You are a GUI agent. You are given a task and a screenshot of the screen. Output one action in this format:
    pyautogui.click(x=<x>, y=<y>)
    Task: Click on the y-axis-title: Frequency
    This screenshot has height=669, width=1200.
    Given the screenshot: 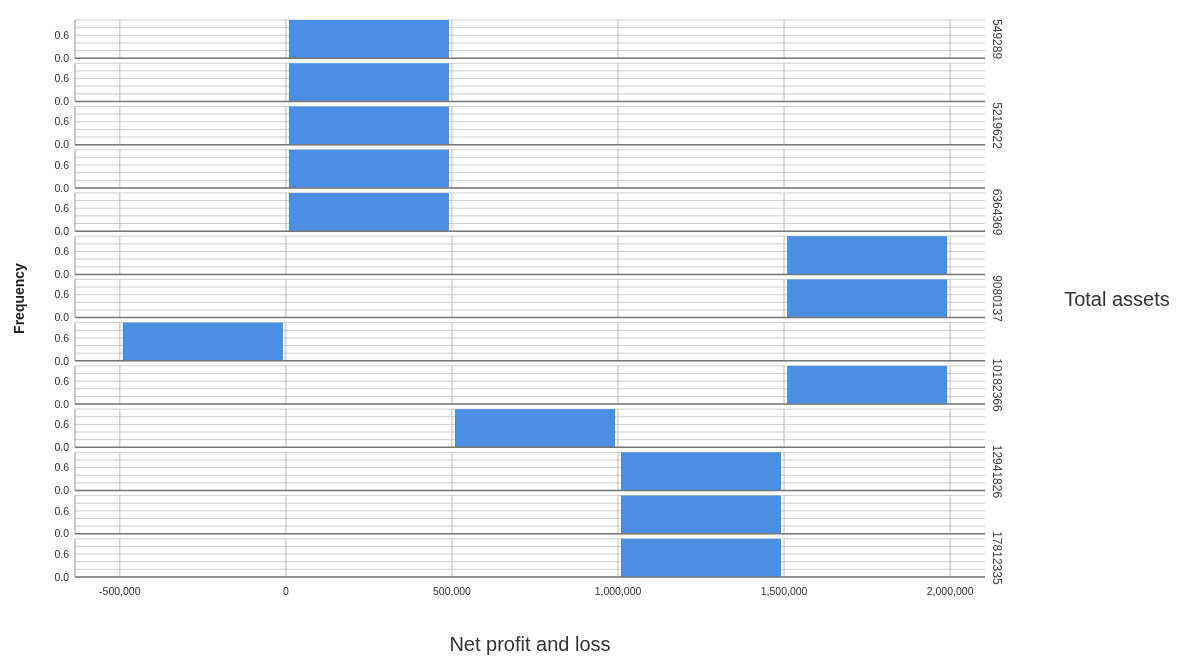 What is the action you would take?
    pyautogui.click(x=19, y=298)
    